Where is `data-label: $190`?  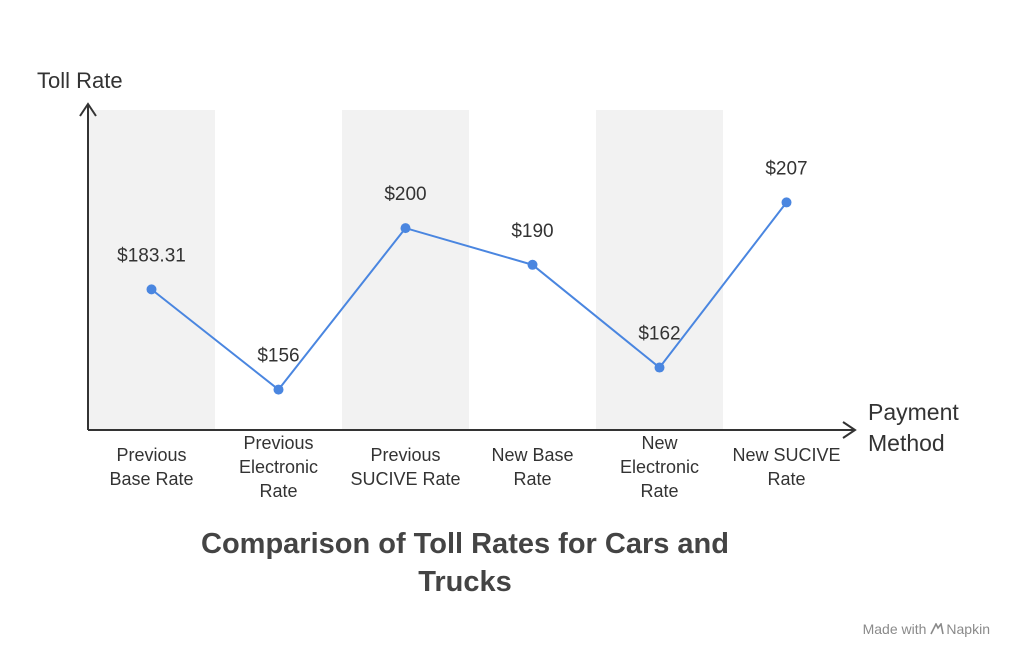 data-label: $190 is located at coordinates (532, 231).